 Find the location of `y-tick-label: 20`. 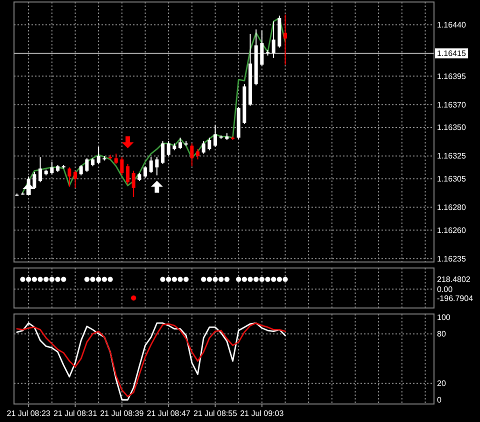

y-tick-label: 20 is located at coordinates (441, 383).